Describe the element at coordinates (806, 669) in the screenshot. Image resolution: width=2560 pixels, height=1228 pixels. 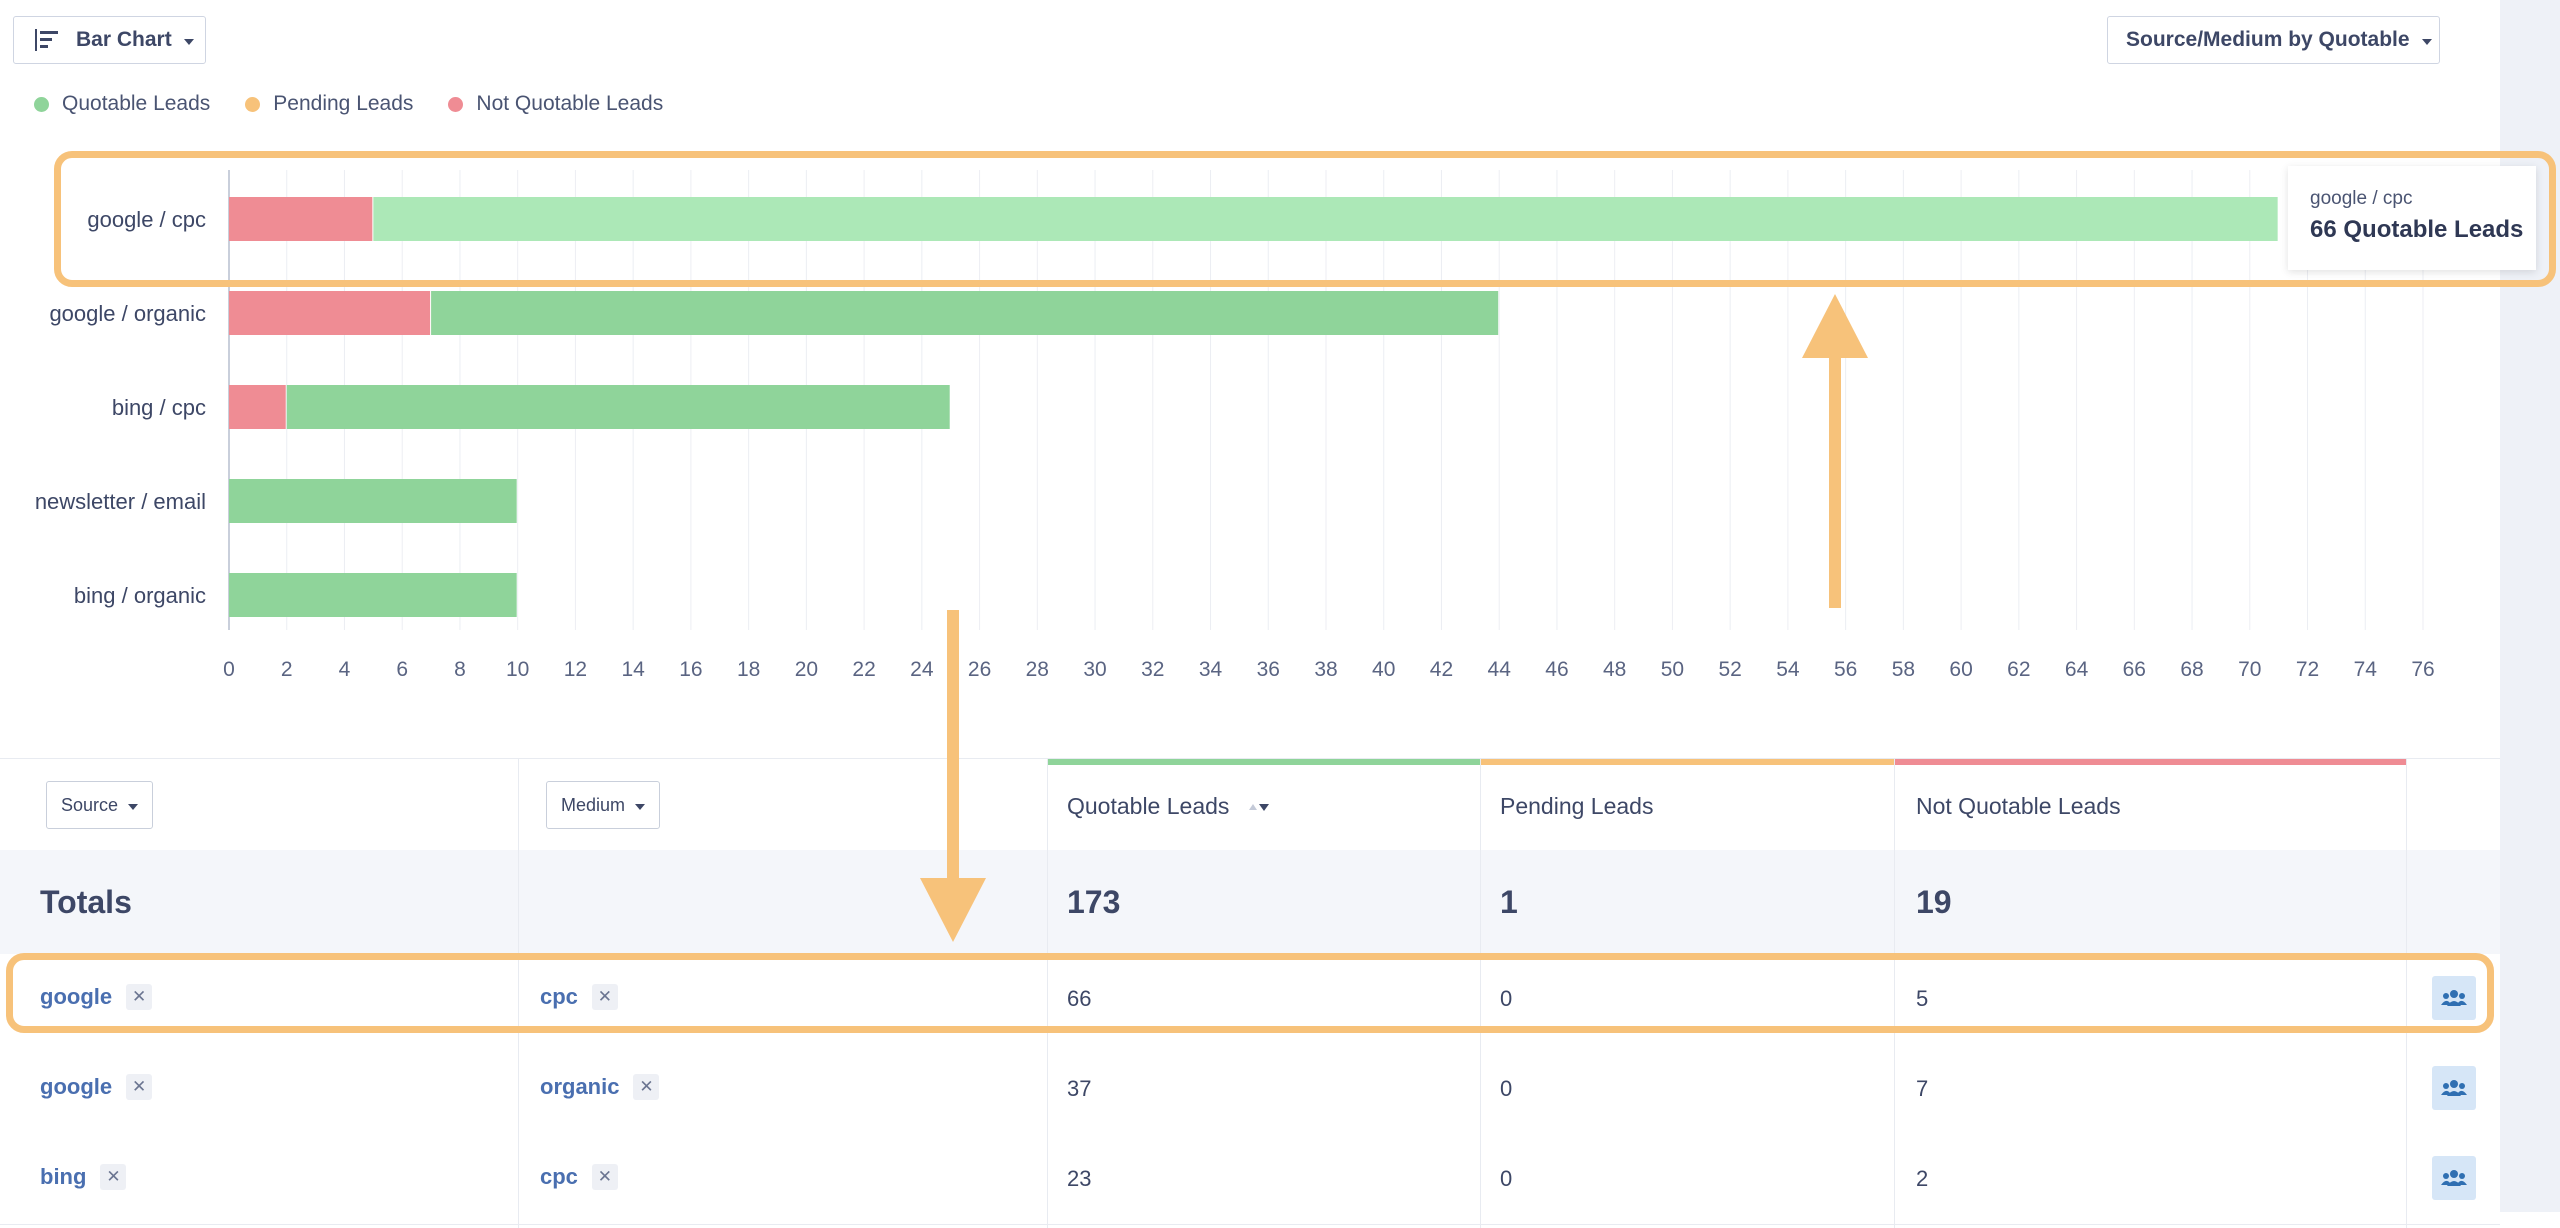
I see `x-tick-label: 20` at that location.